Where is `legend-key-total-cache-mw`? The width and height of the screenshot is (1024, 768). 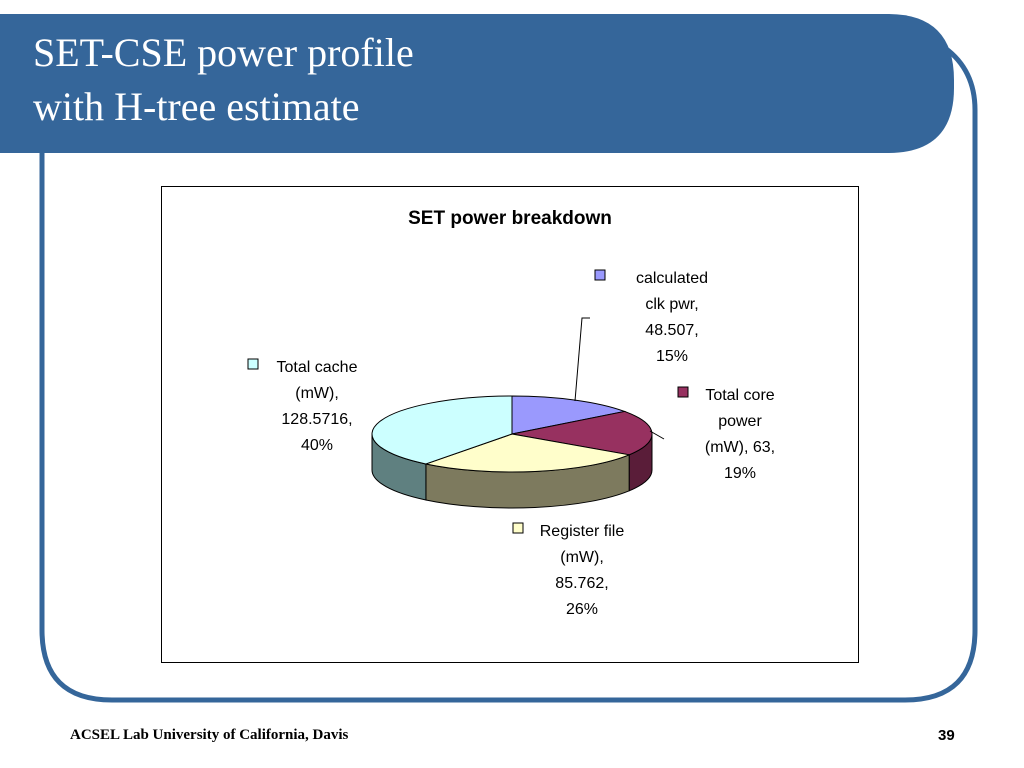
legend-key-total-cache-mw is located at coordinates (253, 364).